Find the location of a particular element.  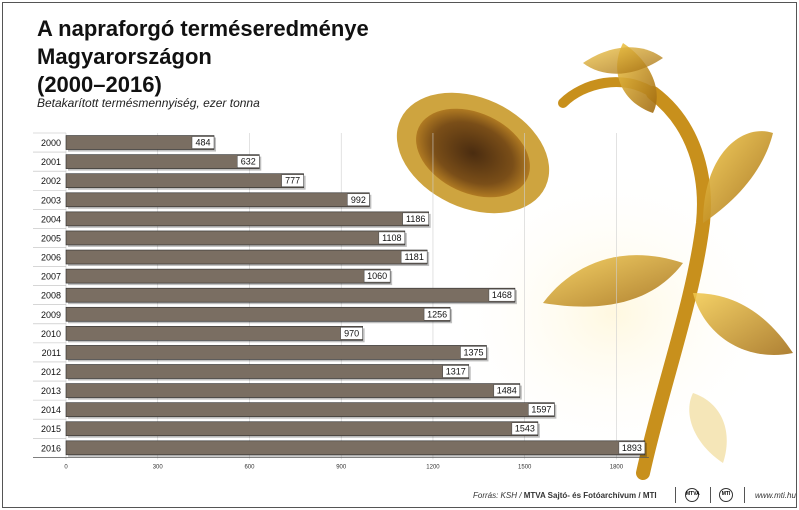

value-label: 1060 is located at coordinates (377, 276).